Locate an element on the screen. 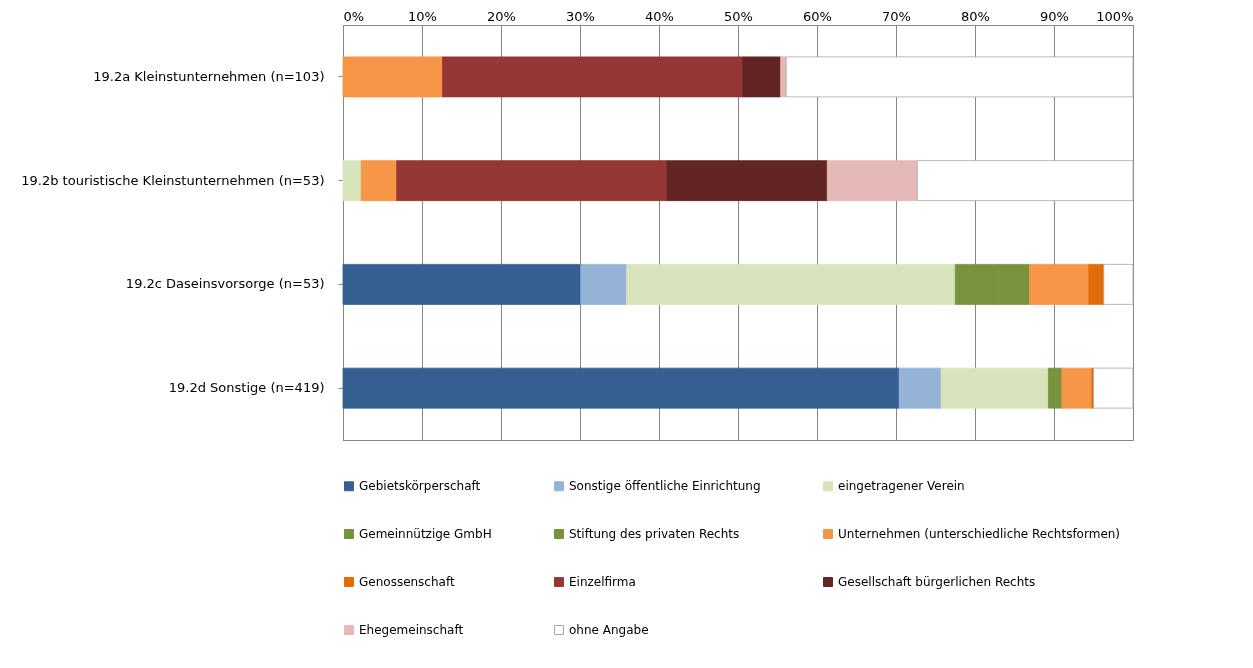 The width and height of the screenshot is (1253, 668). legend-label: Gesellschaft bürgerlichen Rechts is located at coordinates (937, 582).